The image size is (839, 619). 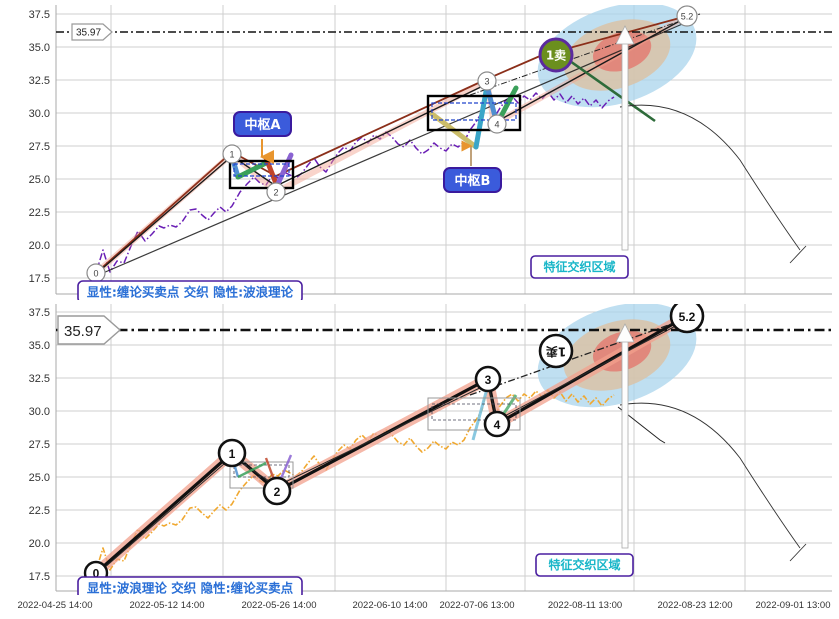 I want to click on x-tick-6: 2022-08-23 12:00, so click(x=694, y=605).